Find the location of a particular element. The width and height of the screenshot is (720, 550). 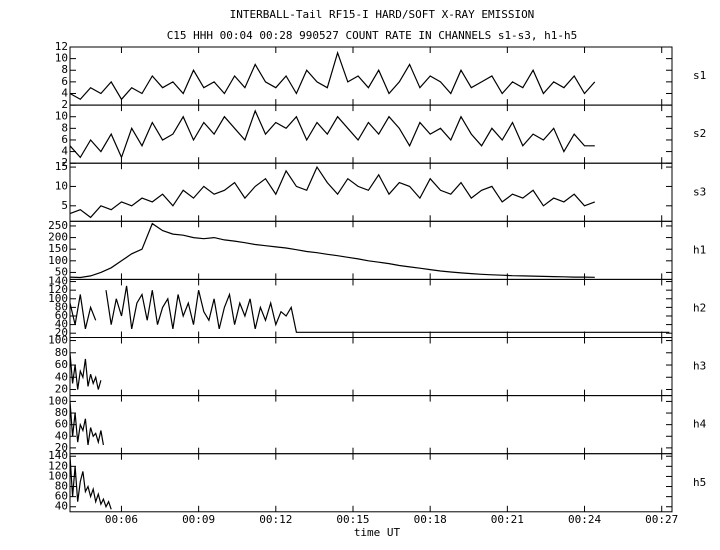

x-tick-label: 00:27 is located at coordinates (661, 519).